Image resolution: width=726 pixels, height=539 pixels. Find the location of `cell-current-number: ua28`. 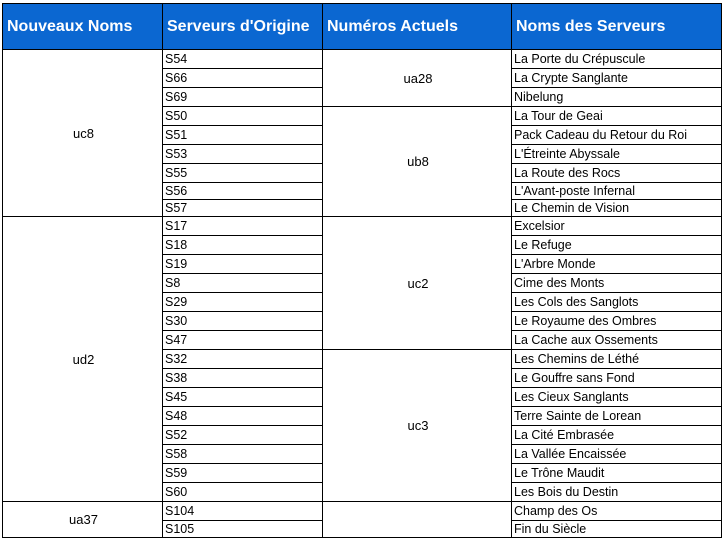

cell-current-number: ua28 is located at coordinates (417, 78).